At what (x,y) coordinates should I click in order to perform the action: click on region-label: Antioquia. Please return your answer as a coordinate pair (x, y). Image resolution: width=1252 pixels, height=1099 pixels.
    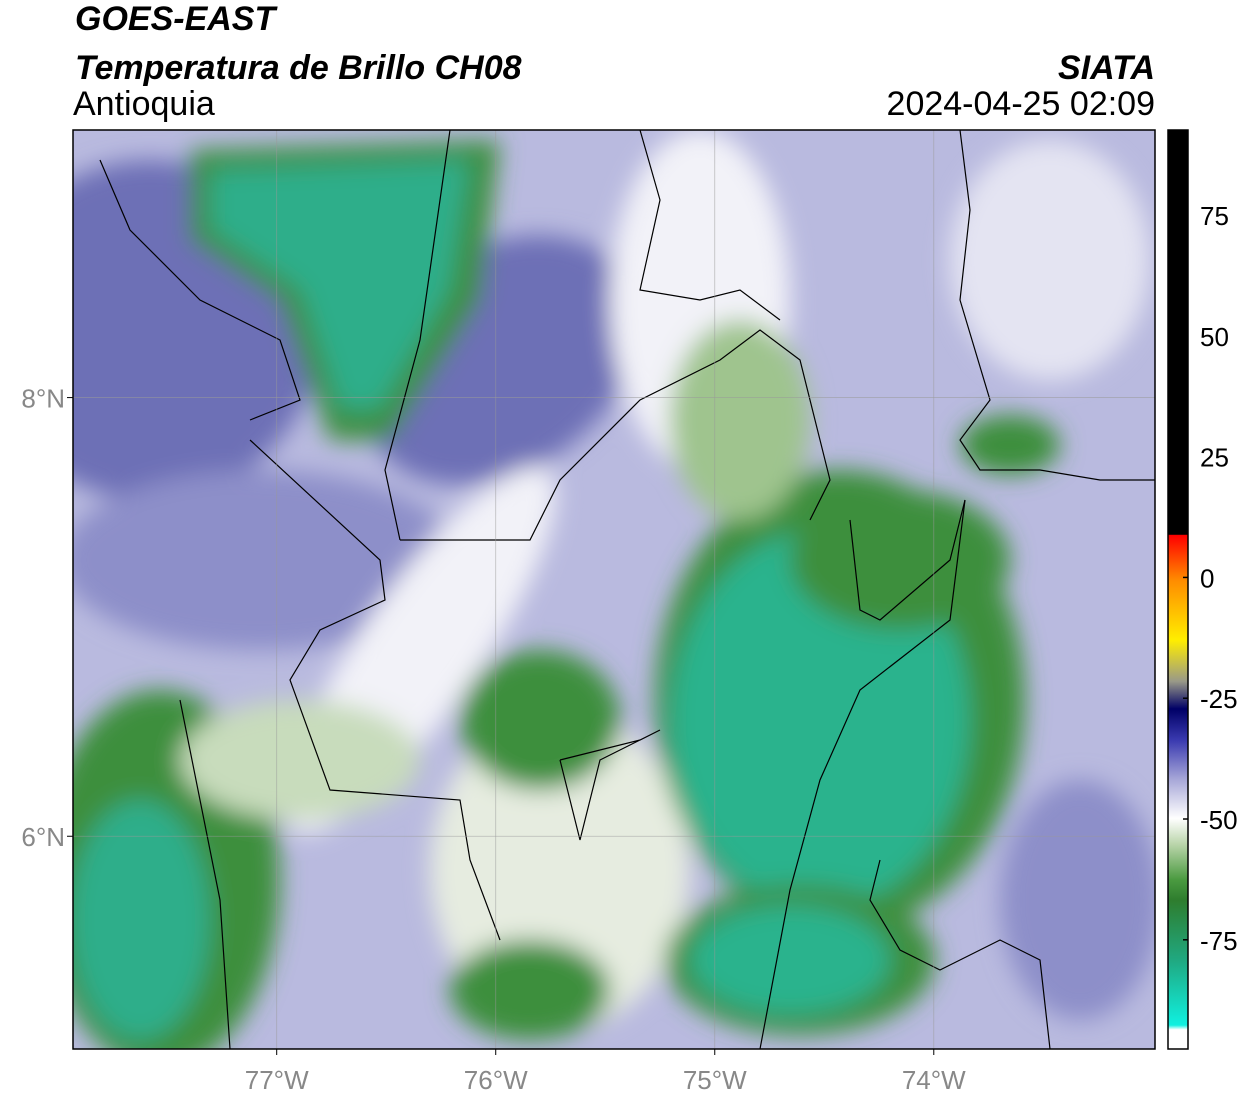
    Looking at the image, I should click on (144, 104).